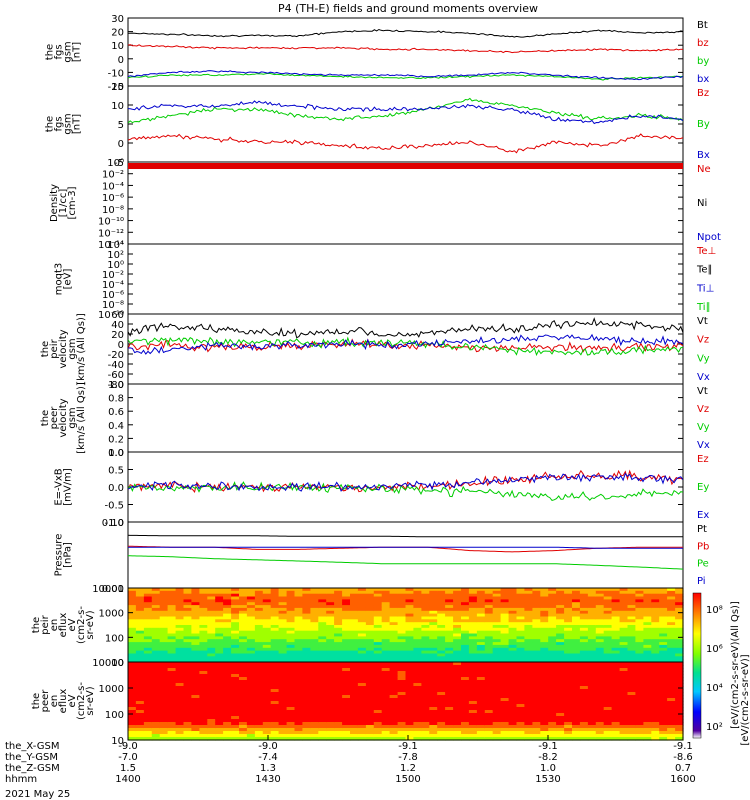 The width and height of the screenshot is (750, 800). I want to click on y-axis-label-line: fgs, so click(59, 123).